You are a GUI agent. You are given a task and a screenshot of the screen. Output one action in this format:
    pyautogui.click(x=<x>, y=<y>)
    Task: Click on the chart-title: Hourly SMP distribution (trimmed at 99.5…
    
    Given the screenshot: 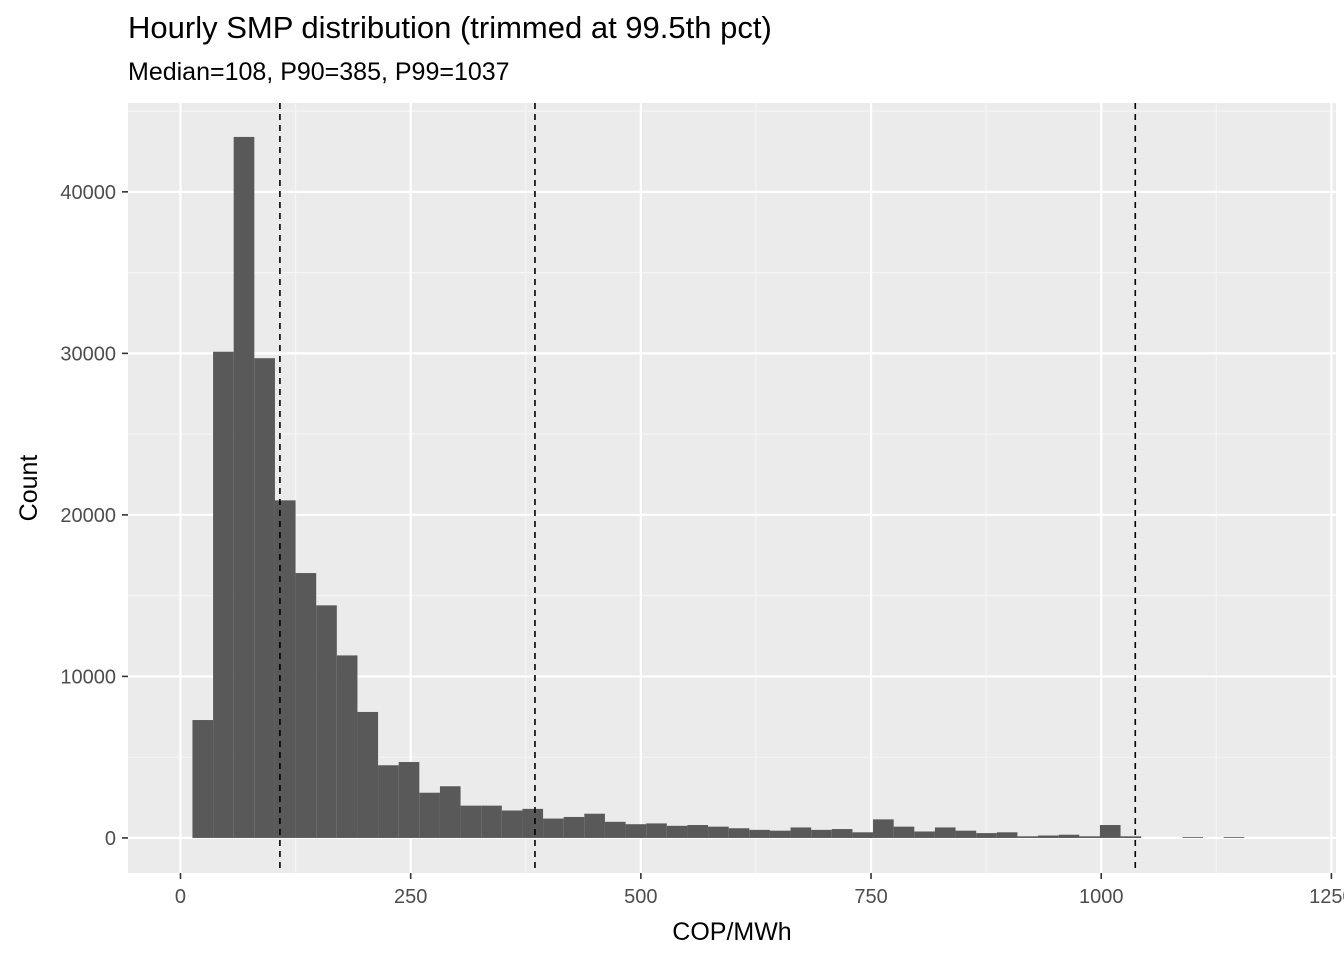 What is the action you would take?
    pyautogui.click(x=450, y=27)
    